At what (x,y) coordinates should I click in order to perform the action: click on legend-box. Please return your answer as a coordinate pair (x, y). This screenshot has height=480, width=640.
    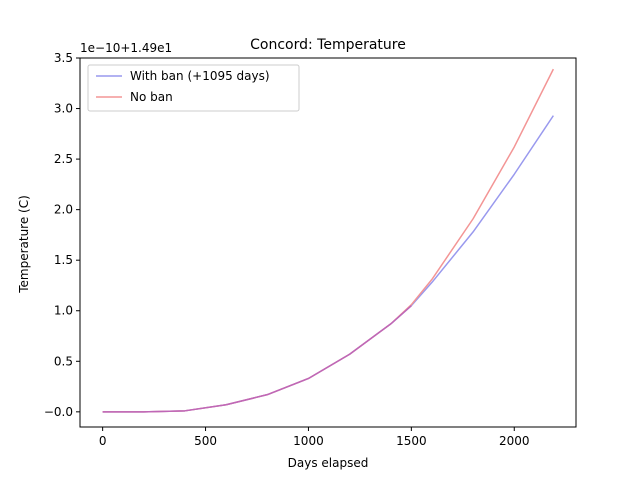
    Looking at the image, I should click on (193, 88).